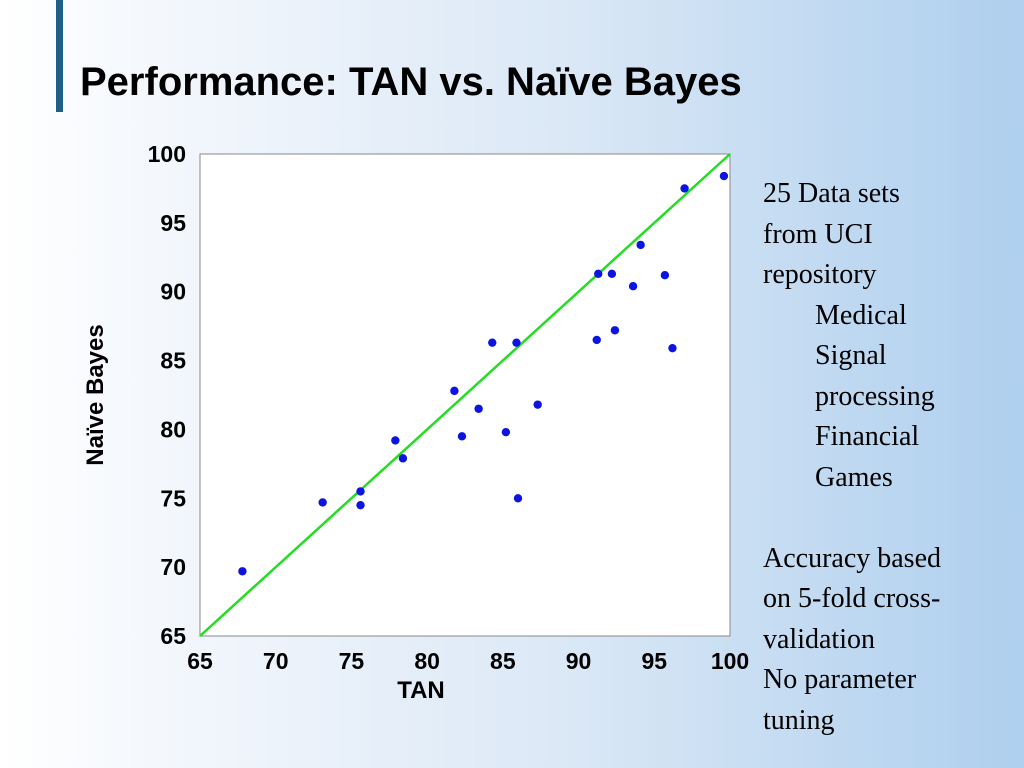 The width and height of the screenshot is (1024, 768). What do you see at coordinates (840, 679) in the screenshot?
I see `note-line: No parameter` at bounding box center [840, 679].